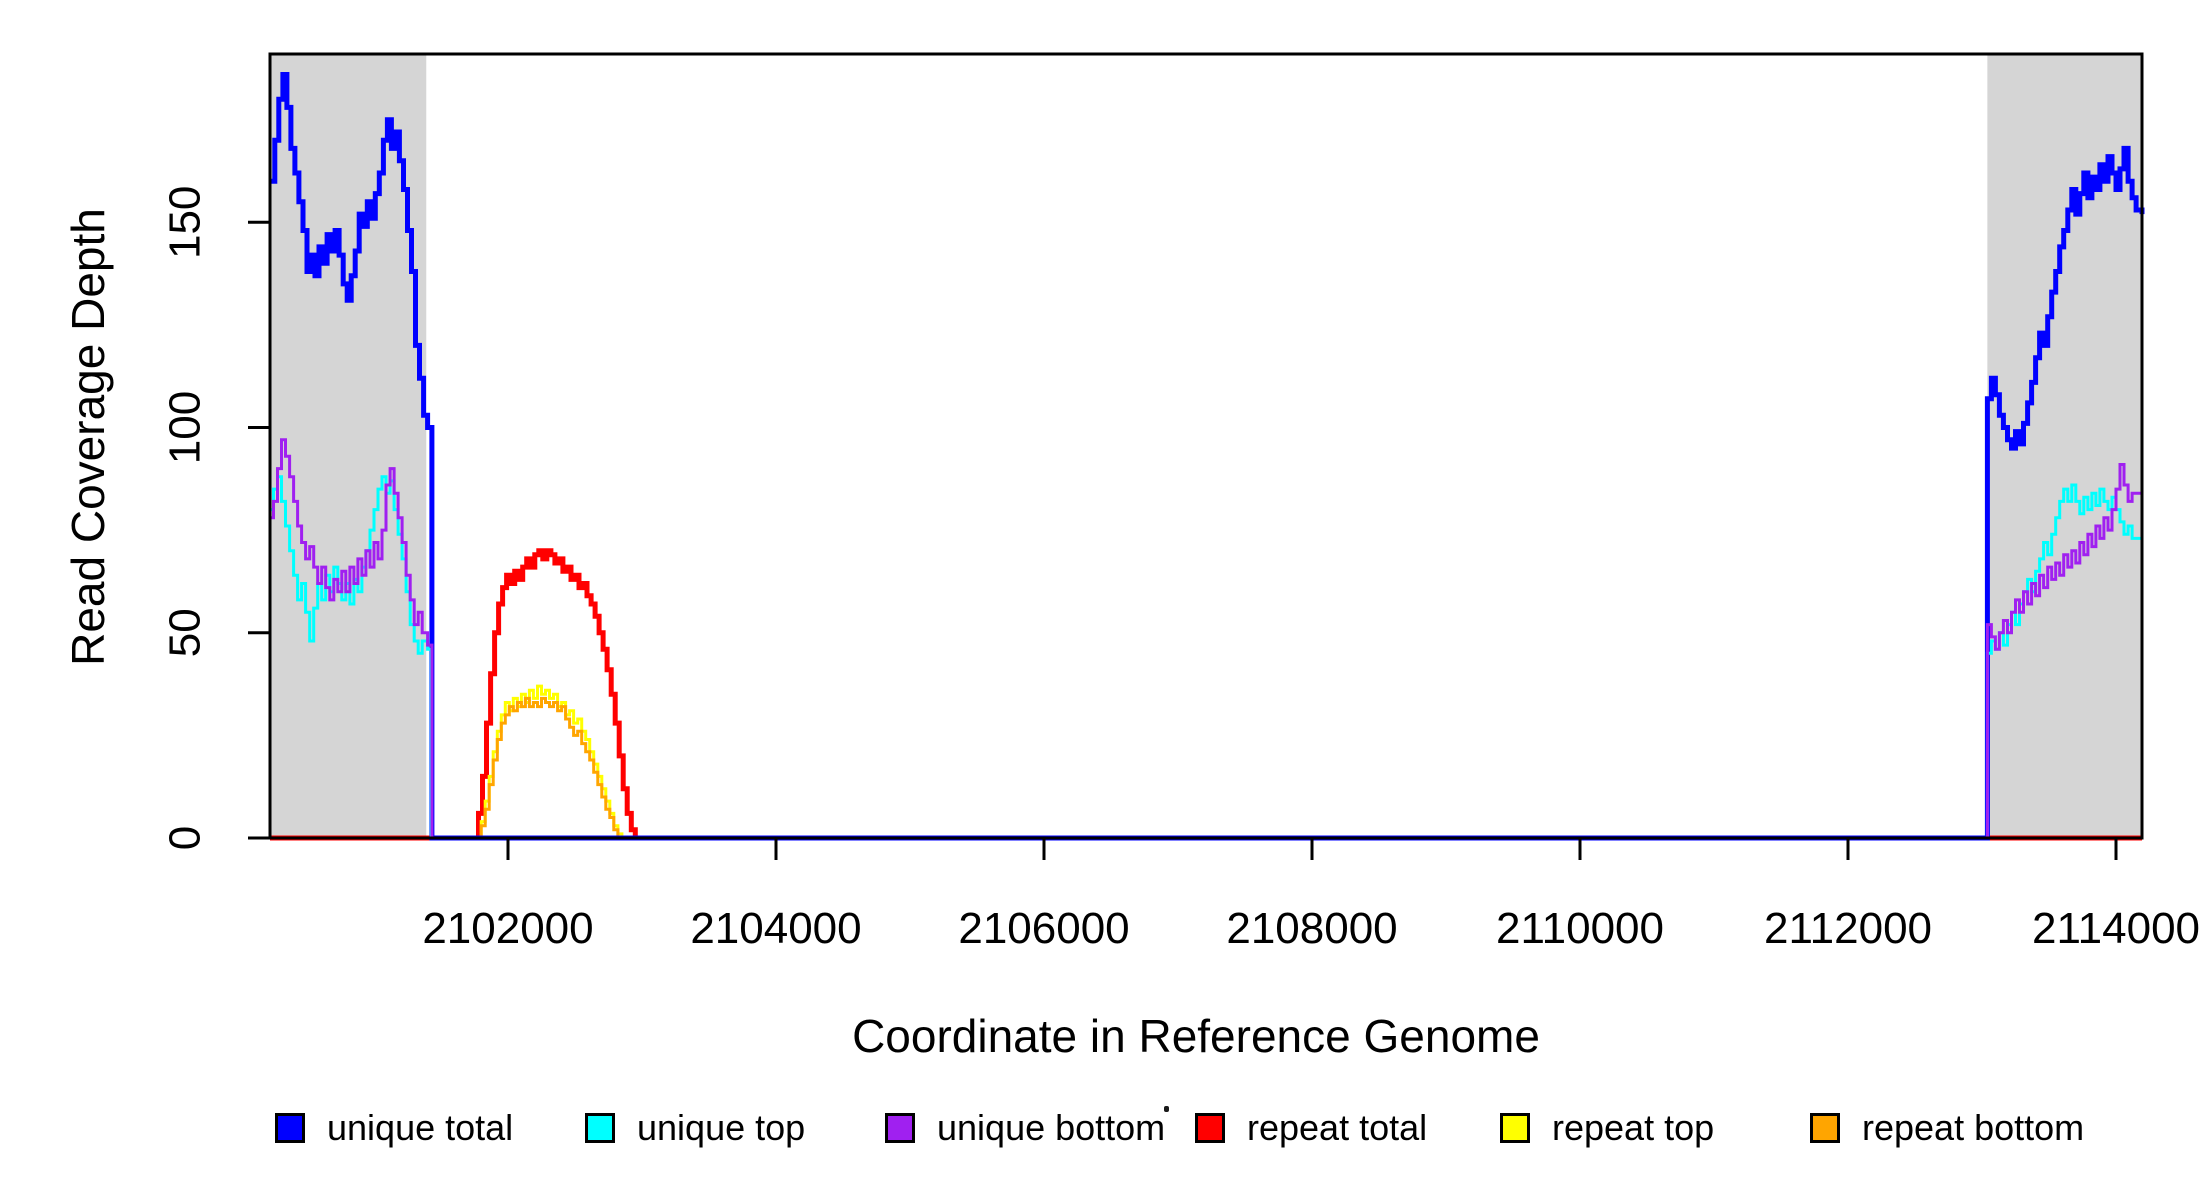  I want to click on stray-mark, so click(1166, 1109).